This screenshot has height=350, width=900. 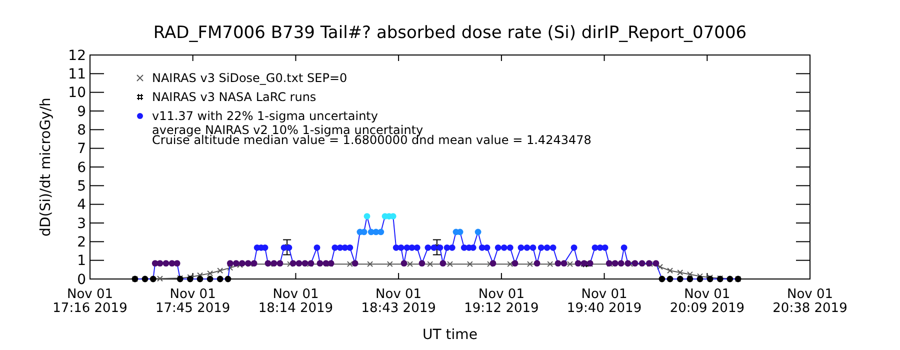 What do you see at coordinates (81, 112) in the screenshot?
I see `y-tick-label: 9` at bounding box center [81, 112].